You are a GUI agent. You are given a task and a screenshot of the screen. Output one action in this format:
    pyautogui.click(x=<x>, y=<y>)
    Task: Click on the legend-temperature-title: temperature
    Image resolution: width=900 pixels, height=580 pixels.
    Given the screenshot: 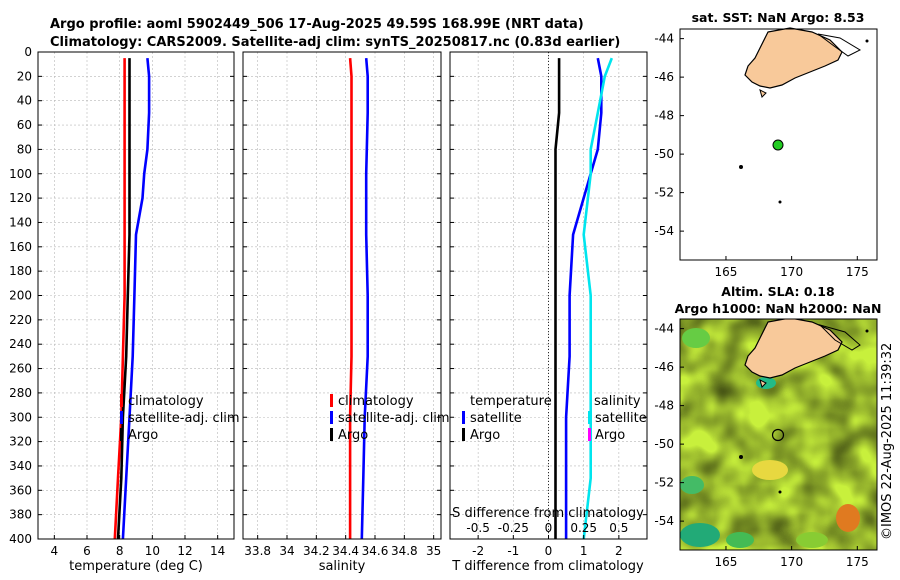 What is the action you would take?
    pyautogui.click(x=511, y=401)
    